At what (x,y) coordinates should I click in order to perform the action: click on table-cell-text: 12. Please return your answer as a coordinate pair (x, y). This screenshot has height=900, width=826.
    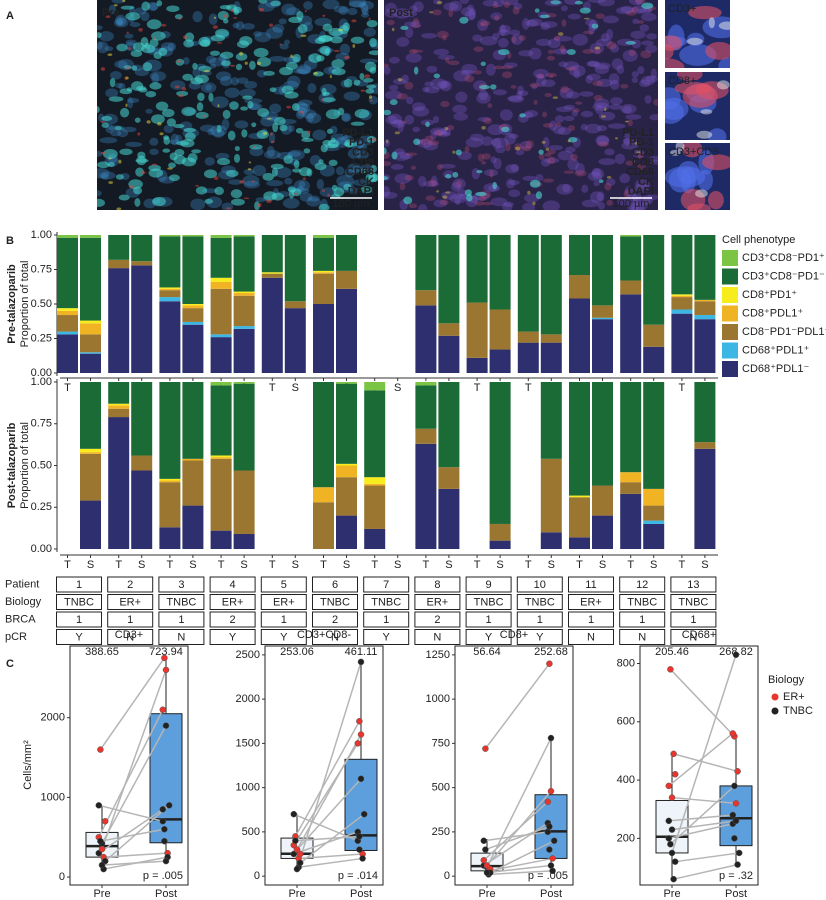
    Looking at the image, I should click on (642, 585).